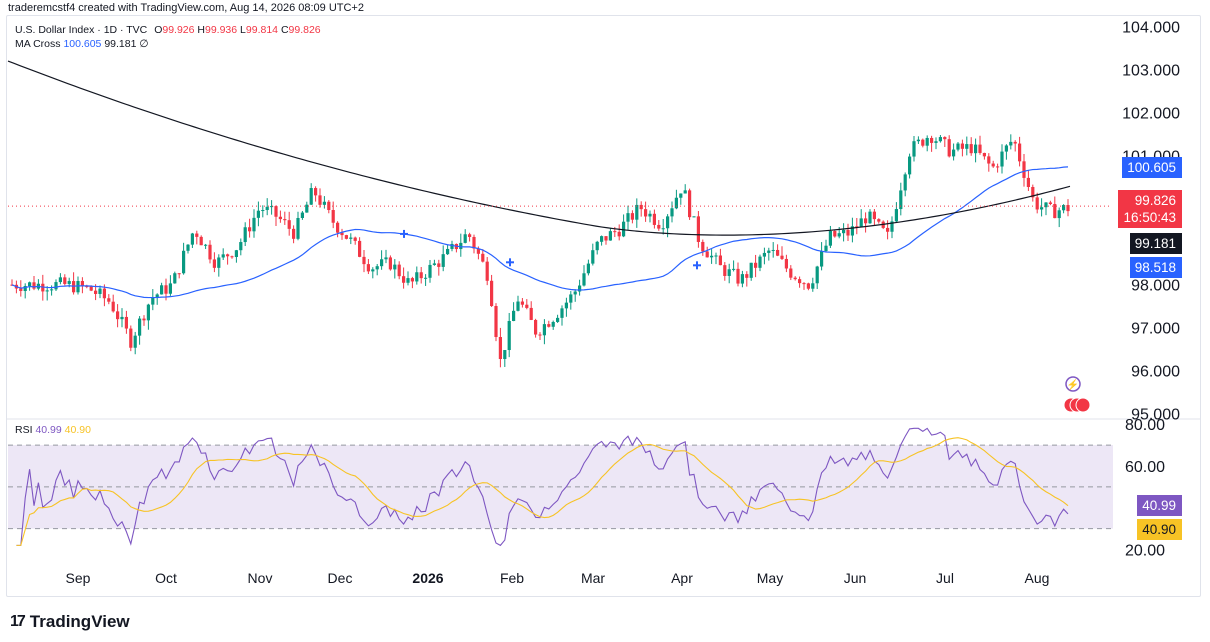 This screenshot has height=642, width=1210. I want to click on lightning-event-icon, so click(1073, 384).